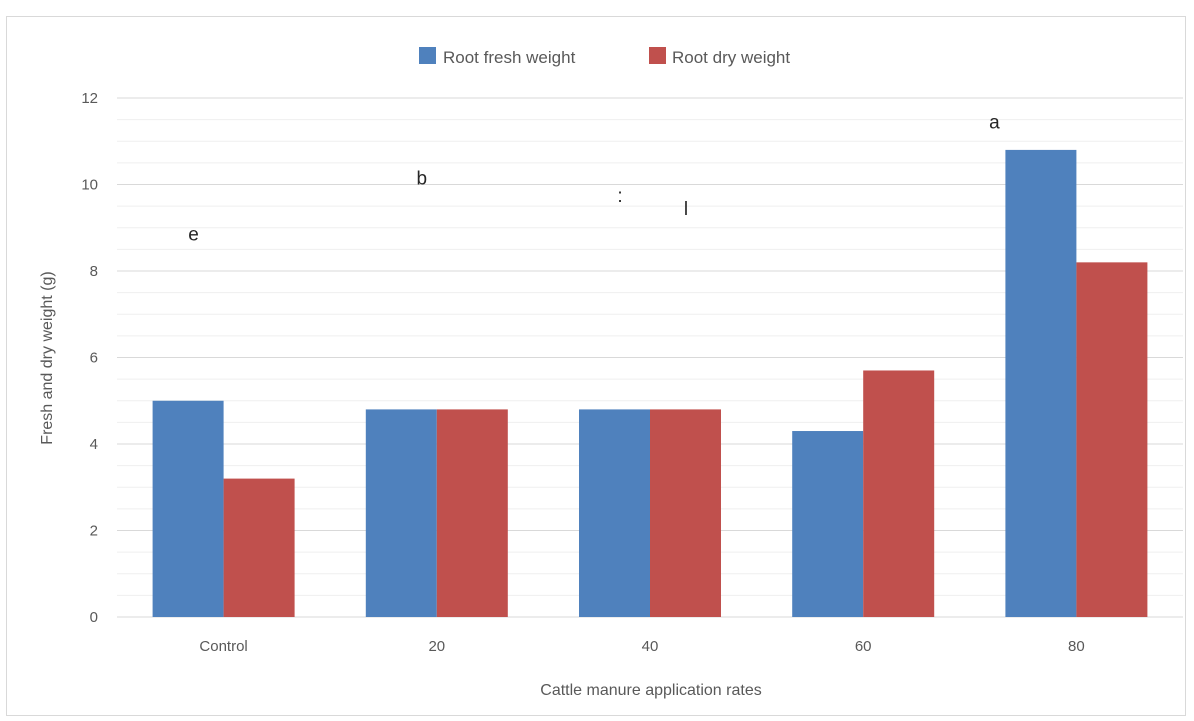 The width and height of the screenshot is (1194, 721). Describe the element at coordinates (436, 646) in the screenshot. I see `x-tick-label: 20` at that location.